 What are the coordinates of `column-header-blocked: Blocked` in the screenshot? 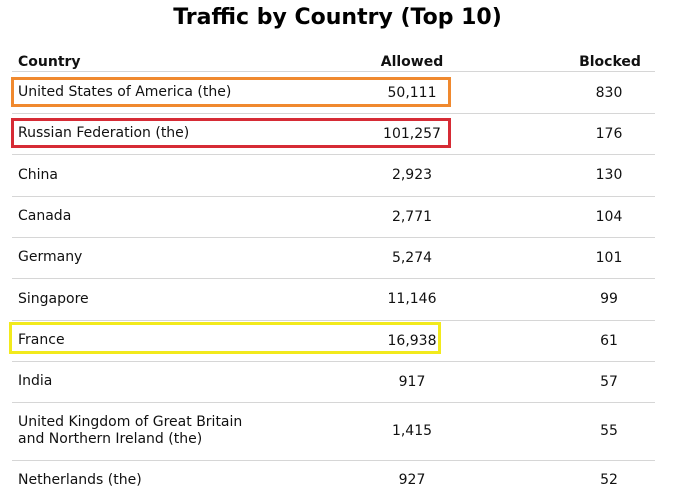 It's located at (610, 62).